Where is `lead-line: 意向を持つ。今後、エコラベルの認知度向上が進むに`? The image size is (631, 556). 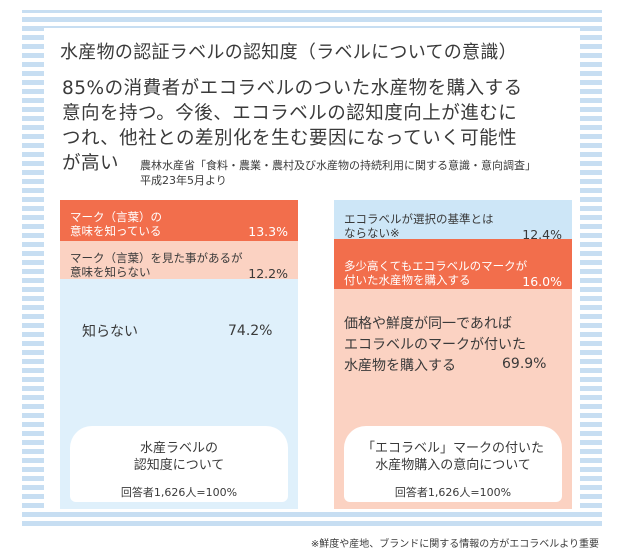
lead-line: 意向を持つ。今後、エコラベルの認知度向上が進むに is located at coordinates (290, 113).